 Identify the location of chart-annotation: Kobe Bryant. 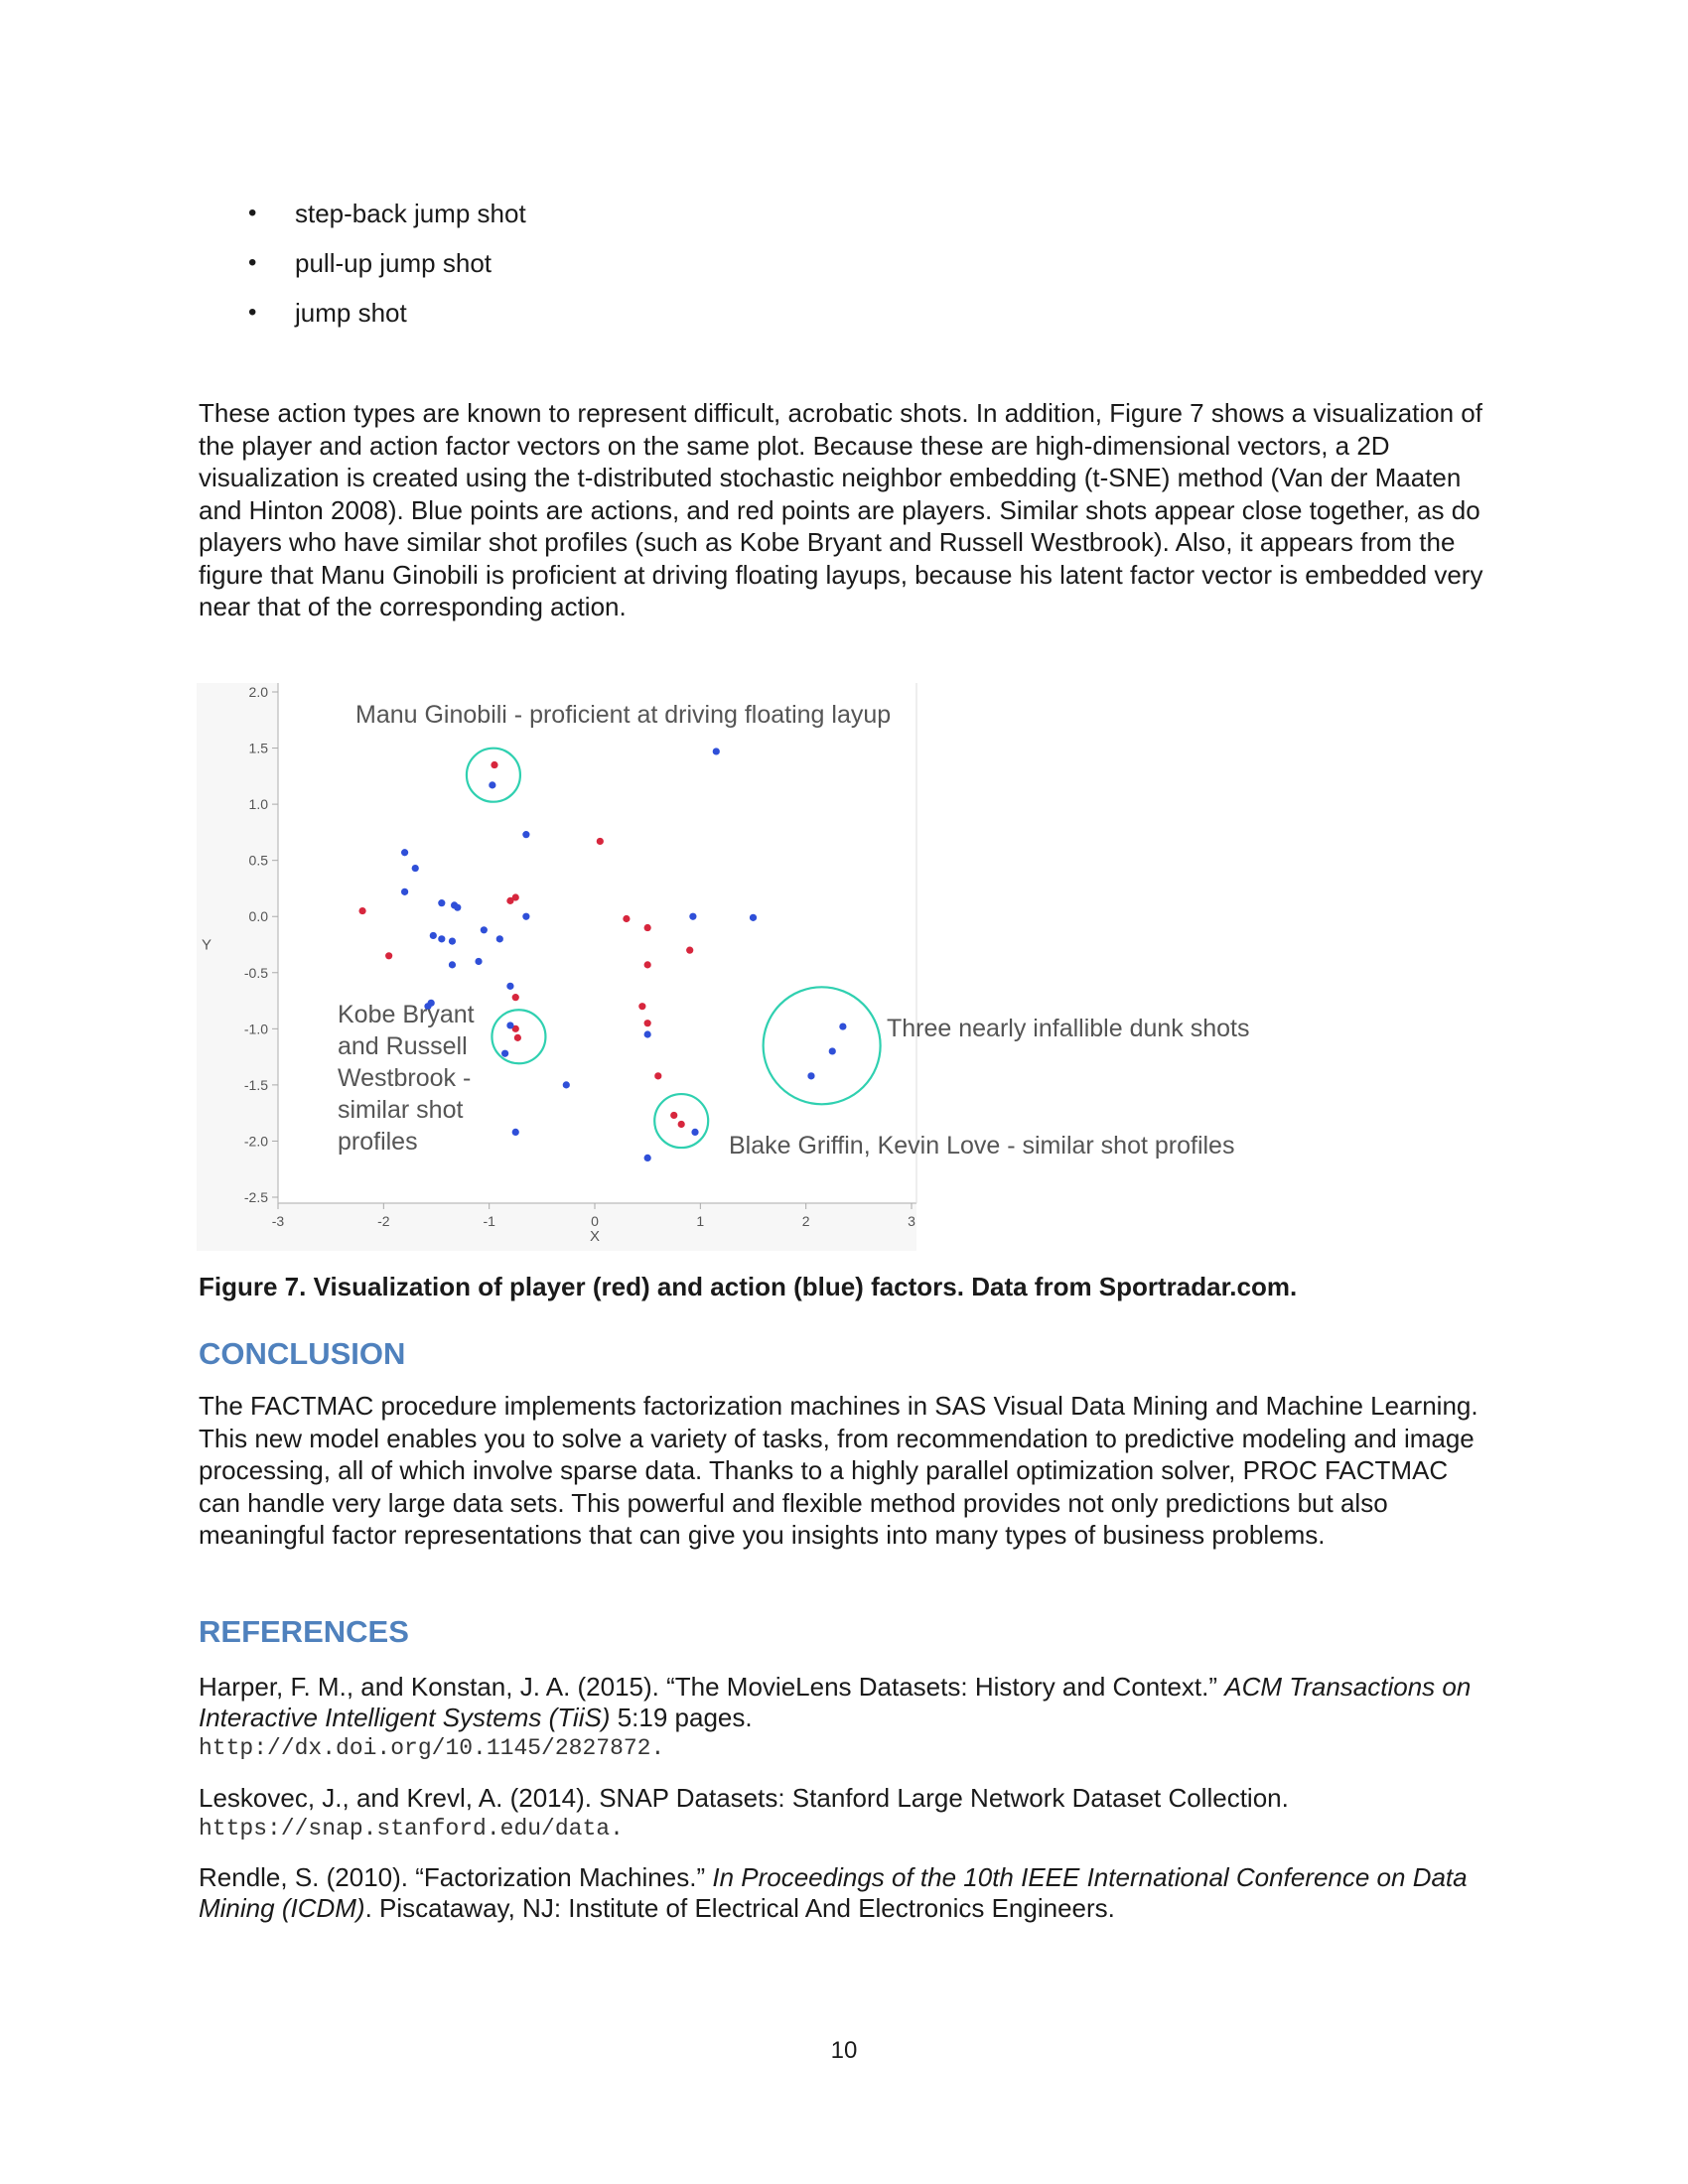
(406, 1014).